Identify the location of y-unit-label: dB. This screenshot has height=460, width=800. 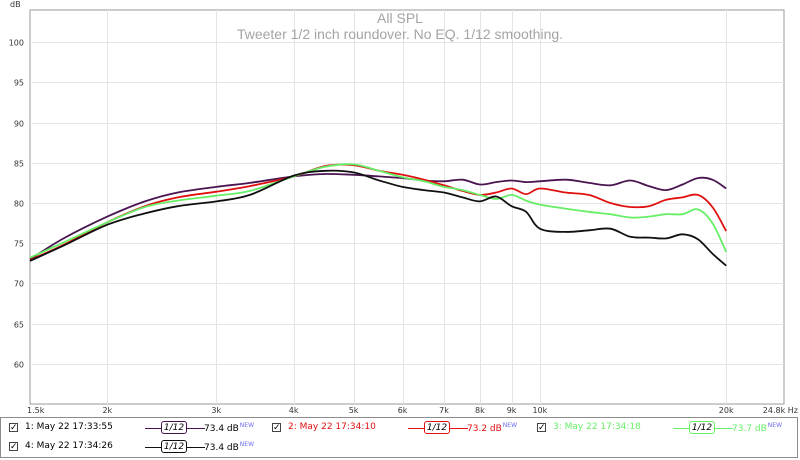
(15, 4).